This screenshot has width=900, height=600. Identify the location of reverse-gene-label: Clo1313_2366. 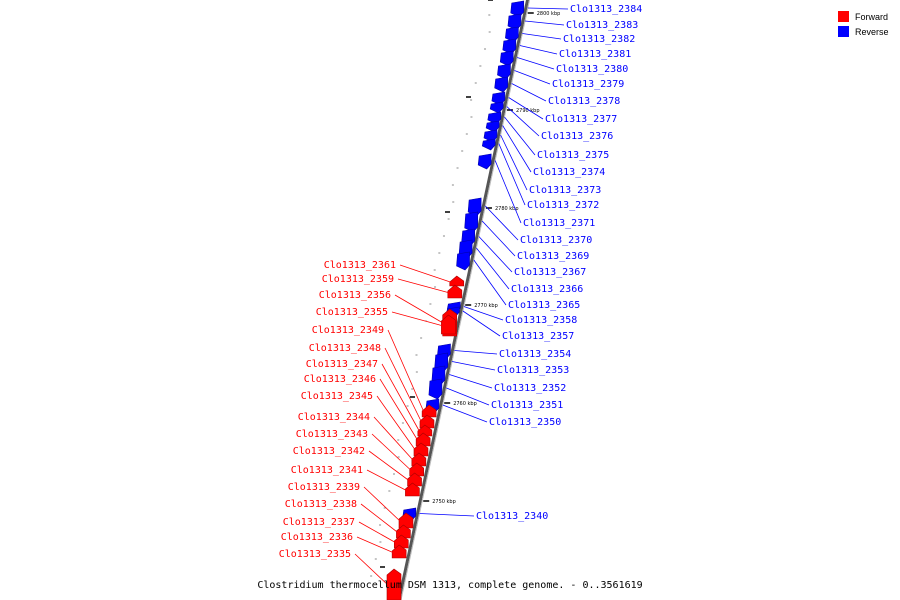
(547, 289).